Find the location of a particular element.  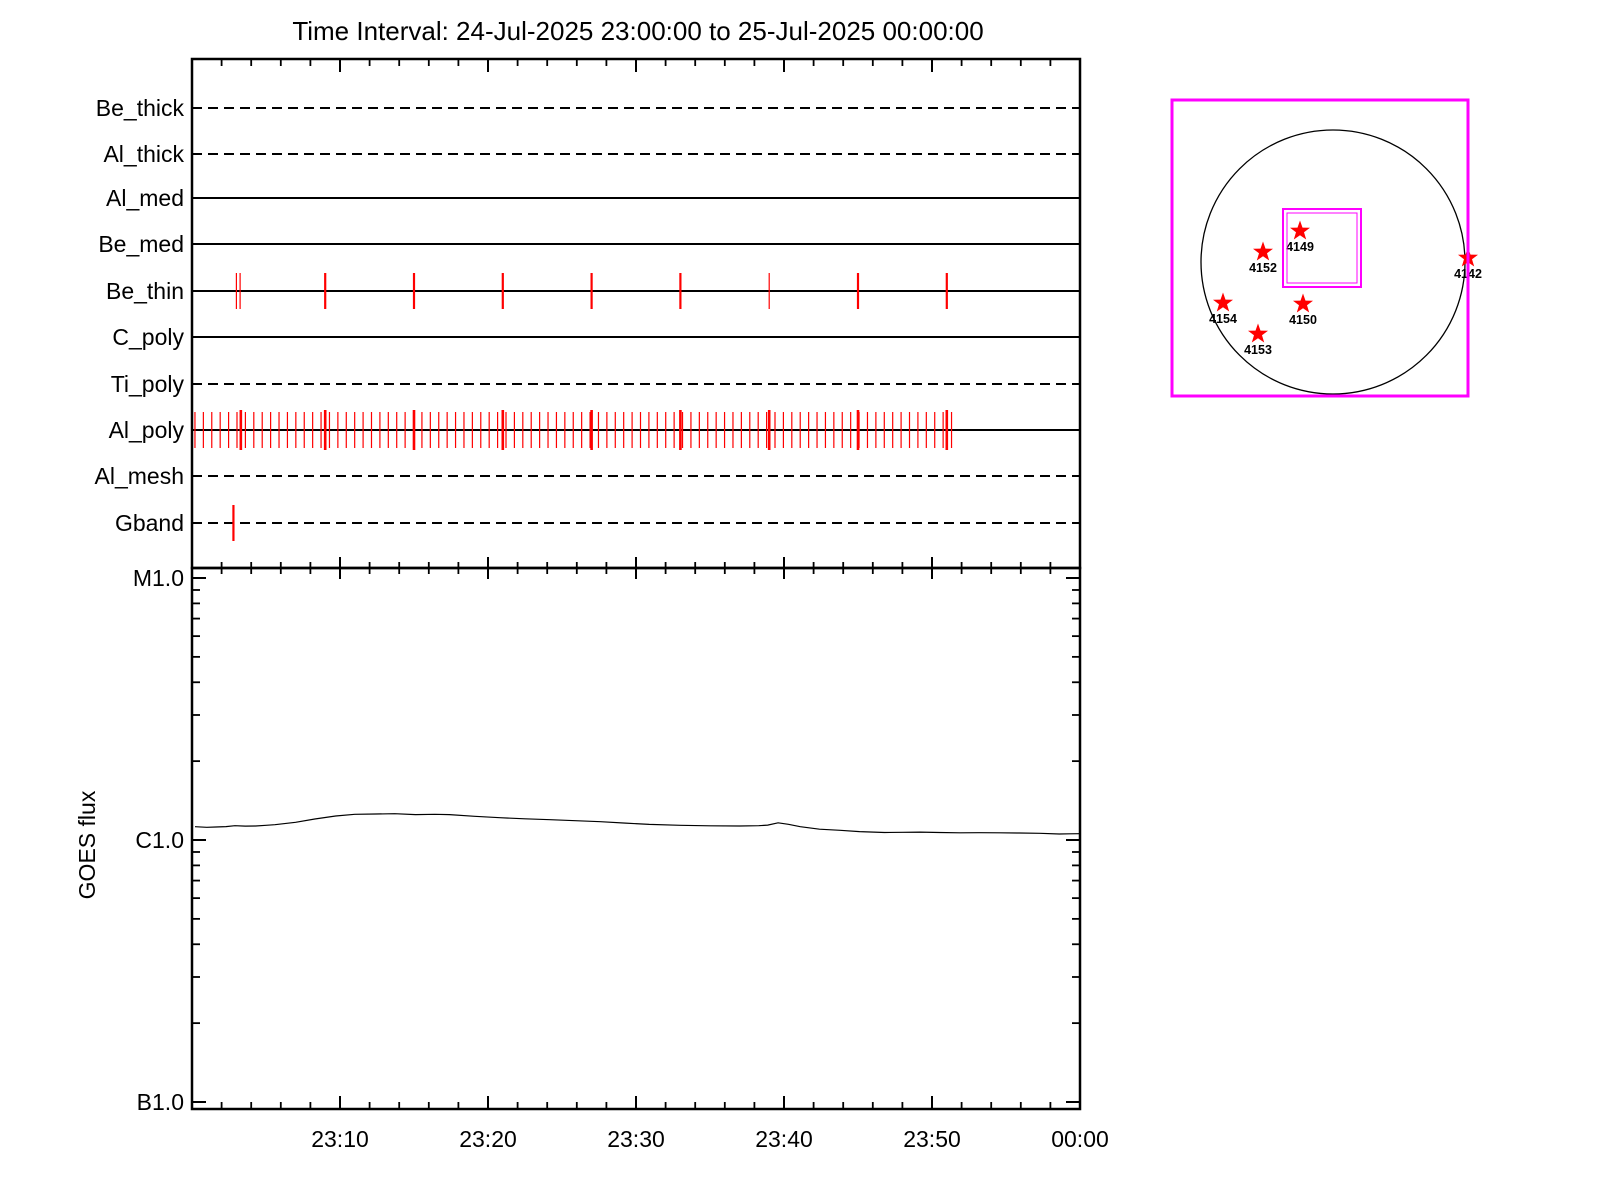

active-region-label: 4153 is located at coordinates (1258, 350).